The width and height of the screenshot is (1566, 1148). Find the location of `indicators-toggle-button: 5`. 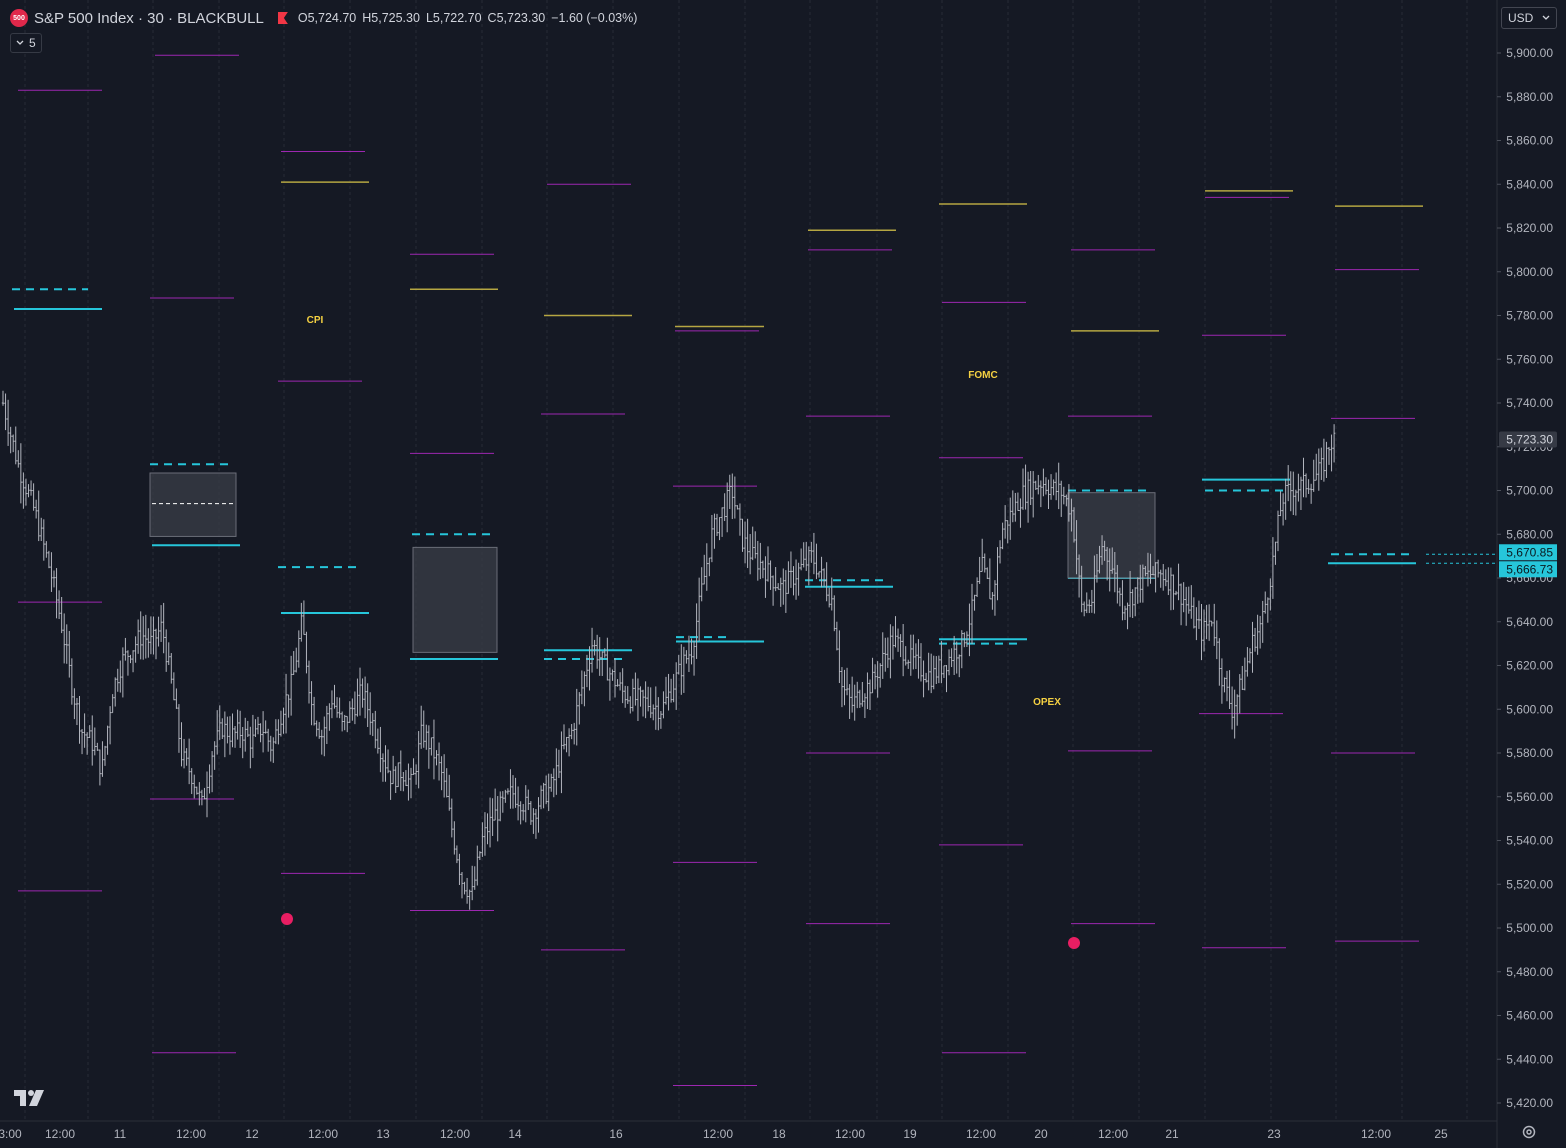

indicators-toggle-button: 5 is located at coordinates (26, 43).